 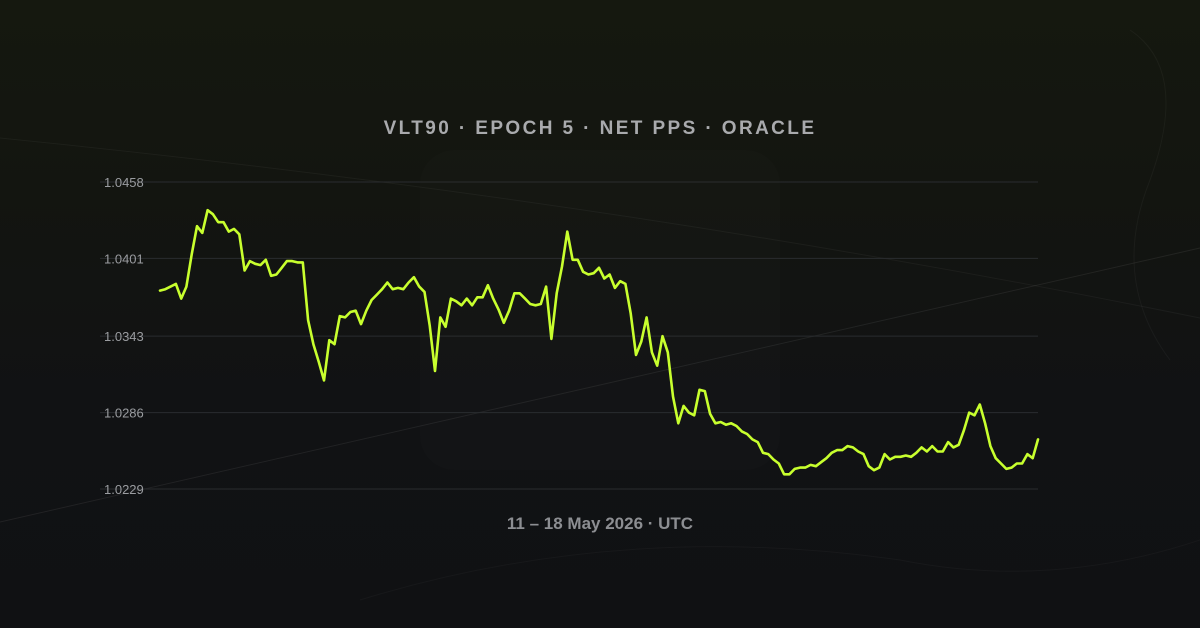 What do you see at coordinates (600, 523) in the screenshot?
I see `x-axis-caption: 11 – 18 May 2026 · UTC` at bounding box center [600, 523].